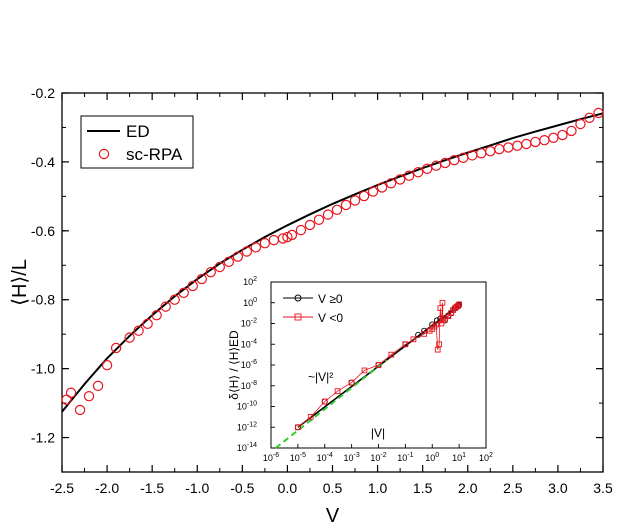  Describe the element at coordinates (154, 154) in the screenshot. I see `legend-label-sc-rpa: sc-RPA` at that location.